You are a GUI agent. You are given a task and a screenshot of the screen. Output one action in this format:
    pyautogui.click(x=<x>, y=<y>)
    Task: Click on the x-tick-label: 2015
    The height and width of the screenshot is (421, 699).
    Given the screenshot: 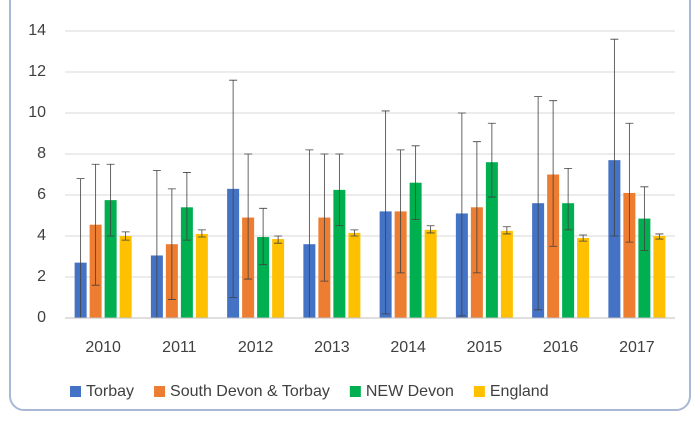 What is the action you would take?
    pyautogui.click(x=485, y=347)
    